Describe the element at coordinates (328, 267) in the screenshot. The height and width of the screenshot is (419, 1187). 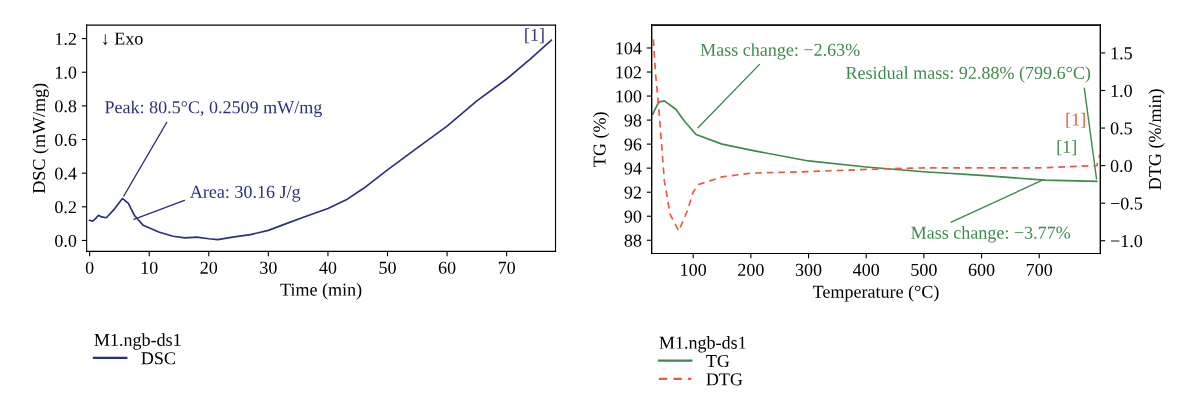
I see `x-tick-label: 40` at that location.